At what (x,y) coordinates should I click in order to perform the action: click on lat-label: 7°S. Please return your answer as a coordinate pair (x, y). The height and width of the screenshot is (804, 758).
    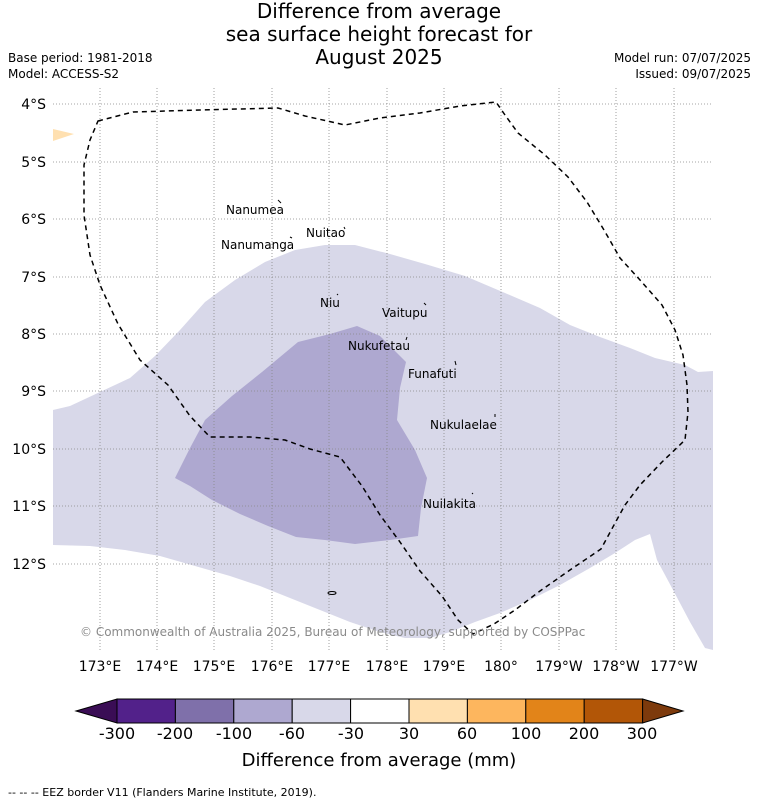
    Looking at the image, I should click on (33, 278).